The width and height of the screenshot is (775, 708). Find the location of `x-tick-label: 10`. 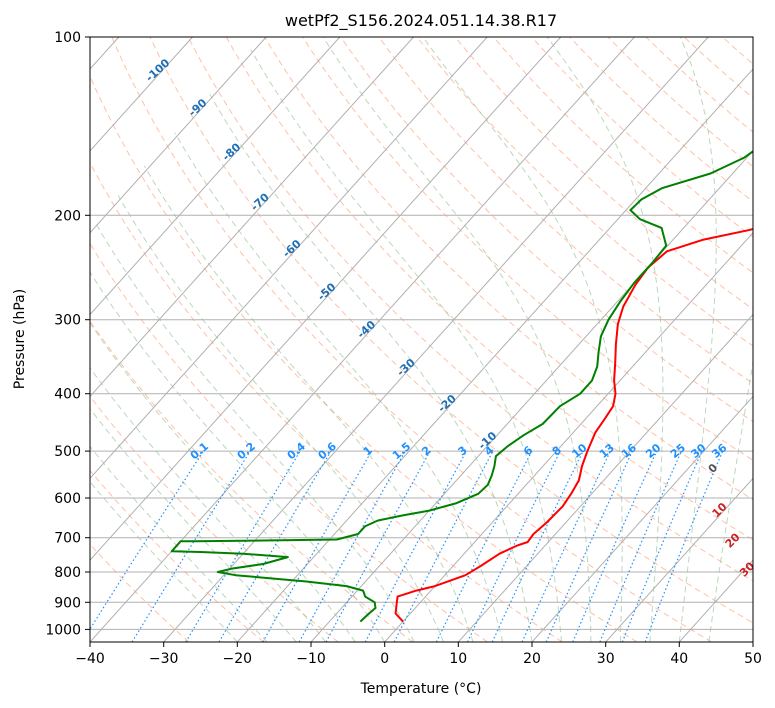

x-tick-label: 10 is located at coordinates (458, 659).